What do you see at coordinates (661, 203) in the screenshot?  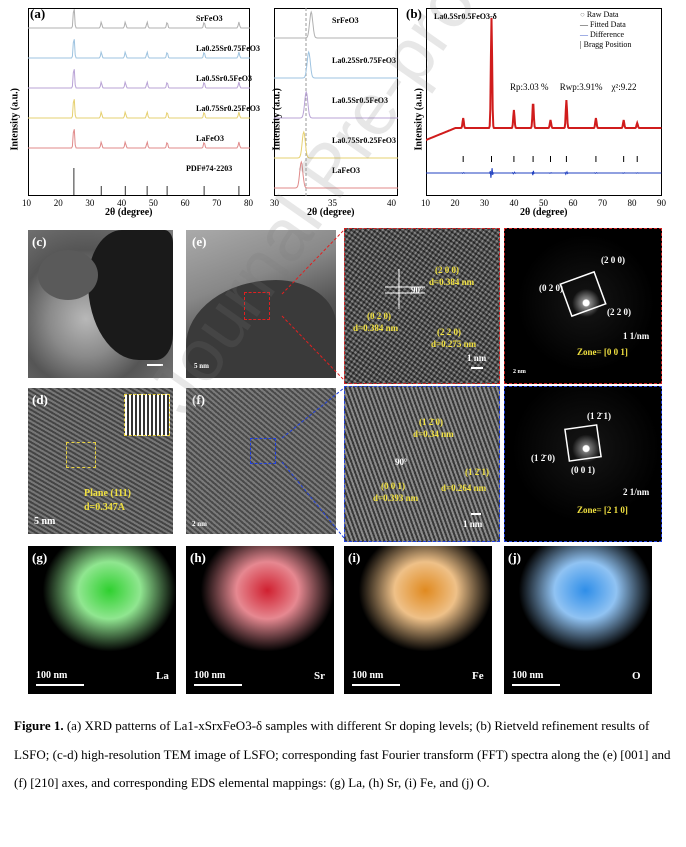 I see `panel-b-xtick: 90` at bounding box center [661, 203].